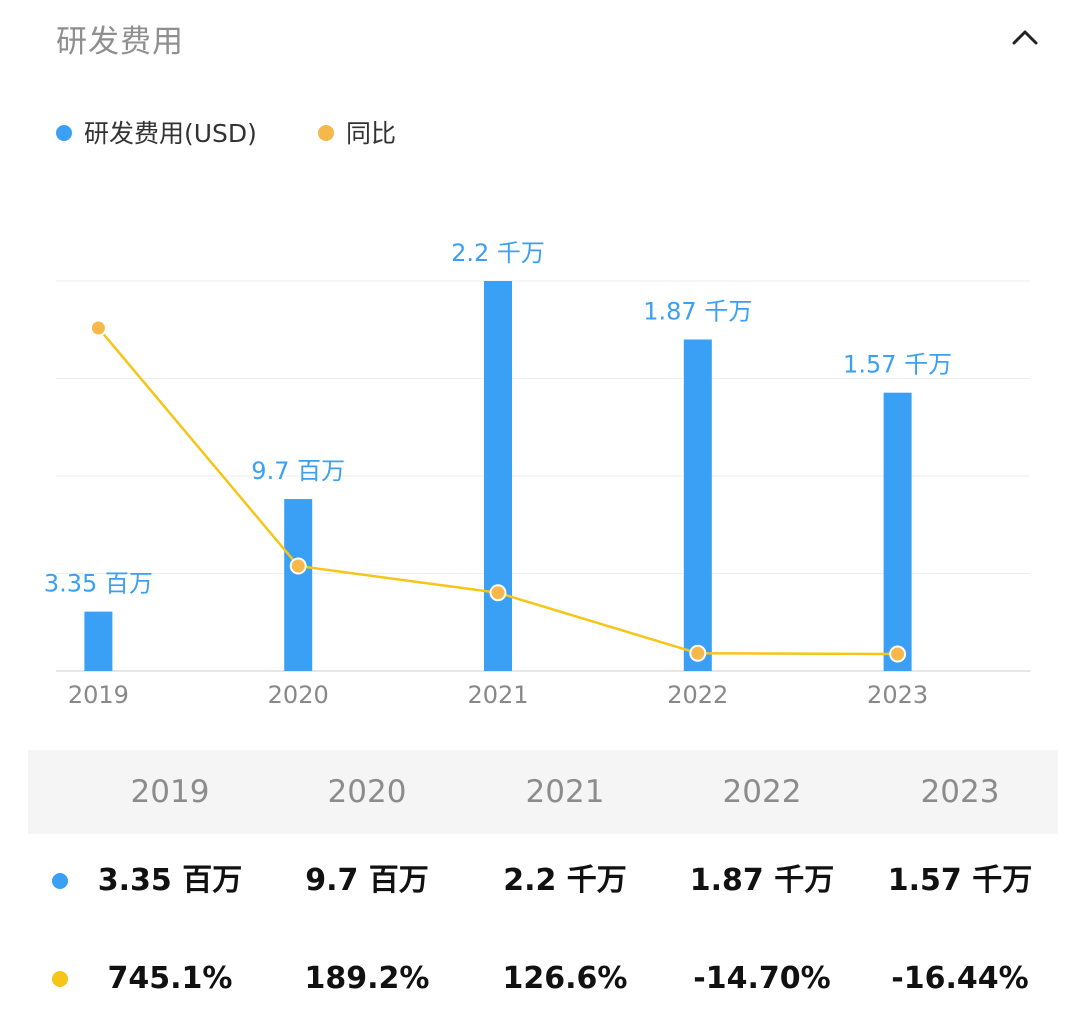 The height and width of the screenshot is (1032, 1080). I want to click on collapse-button, so click(1025, 37).